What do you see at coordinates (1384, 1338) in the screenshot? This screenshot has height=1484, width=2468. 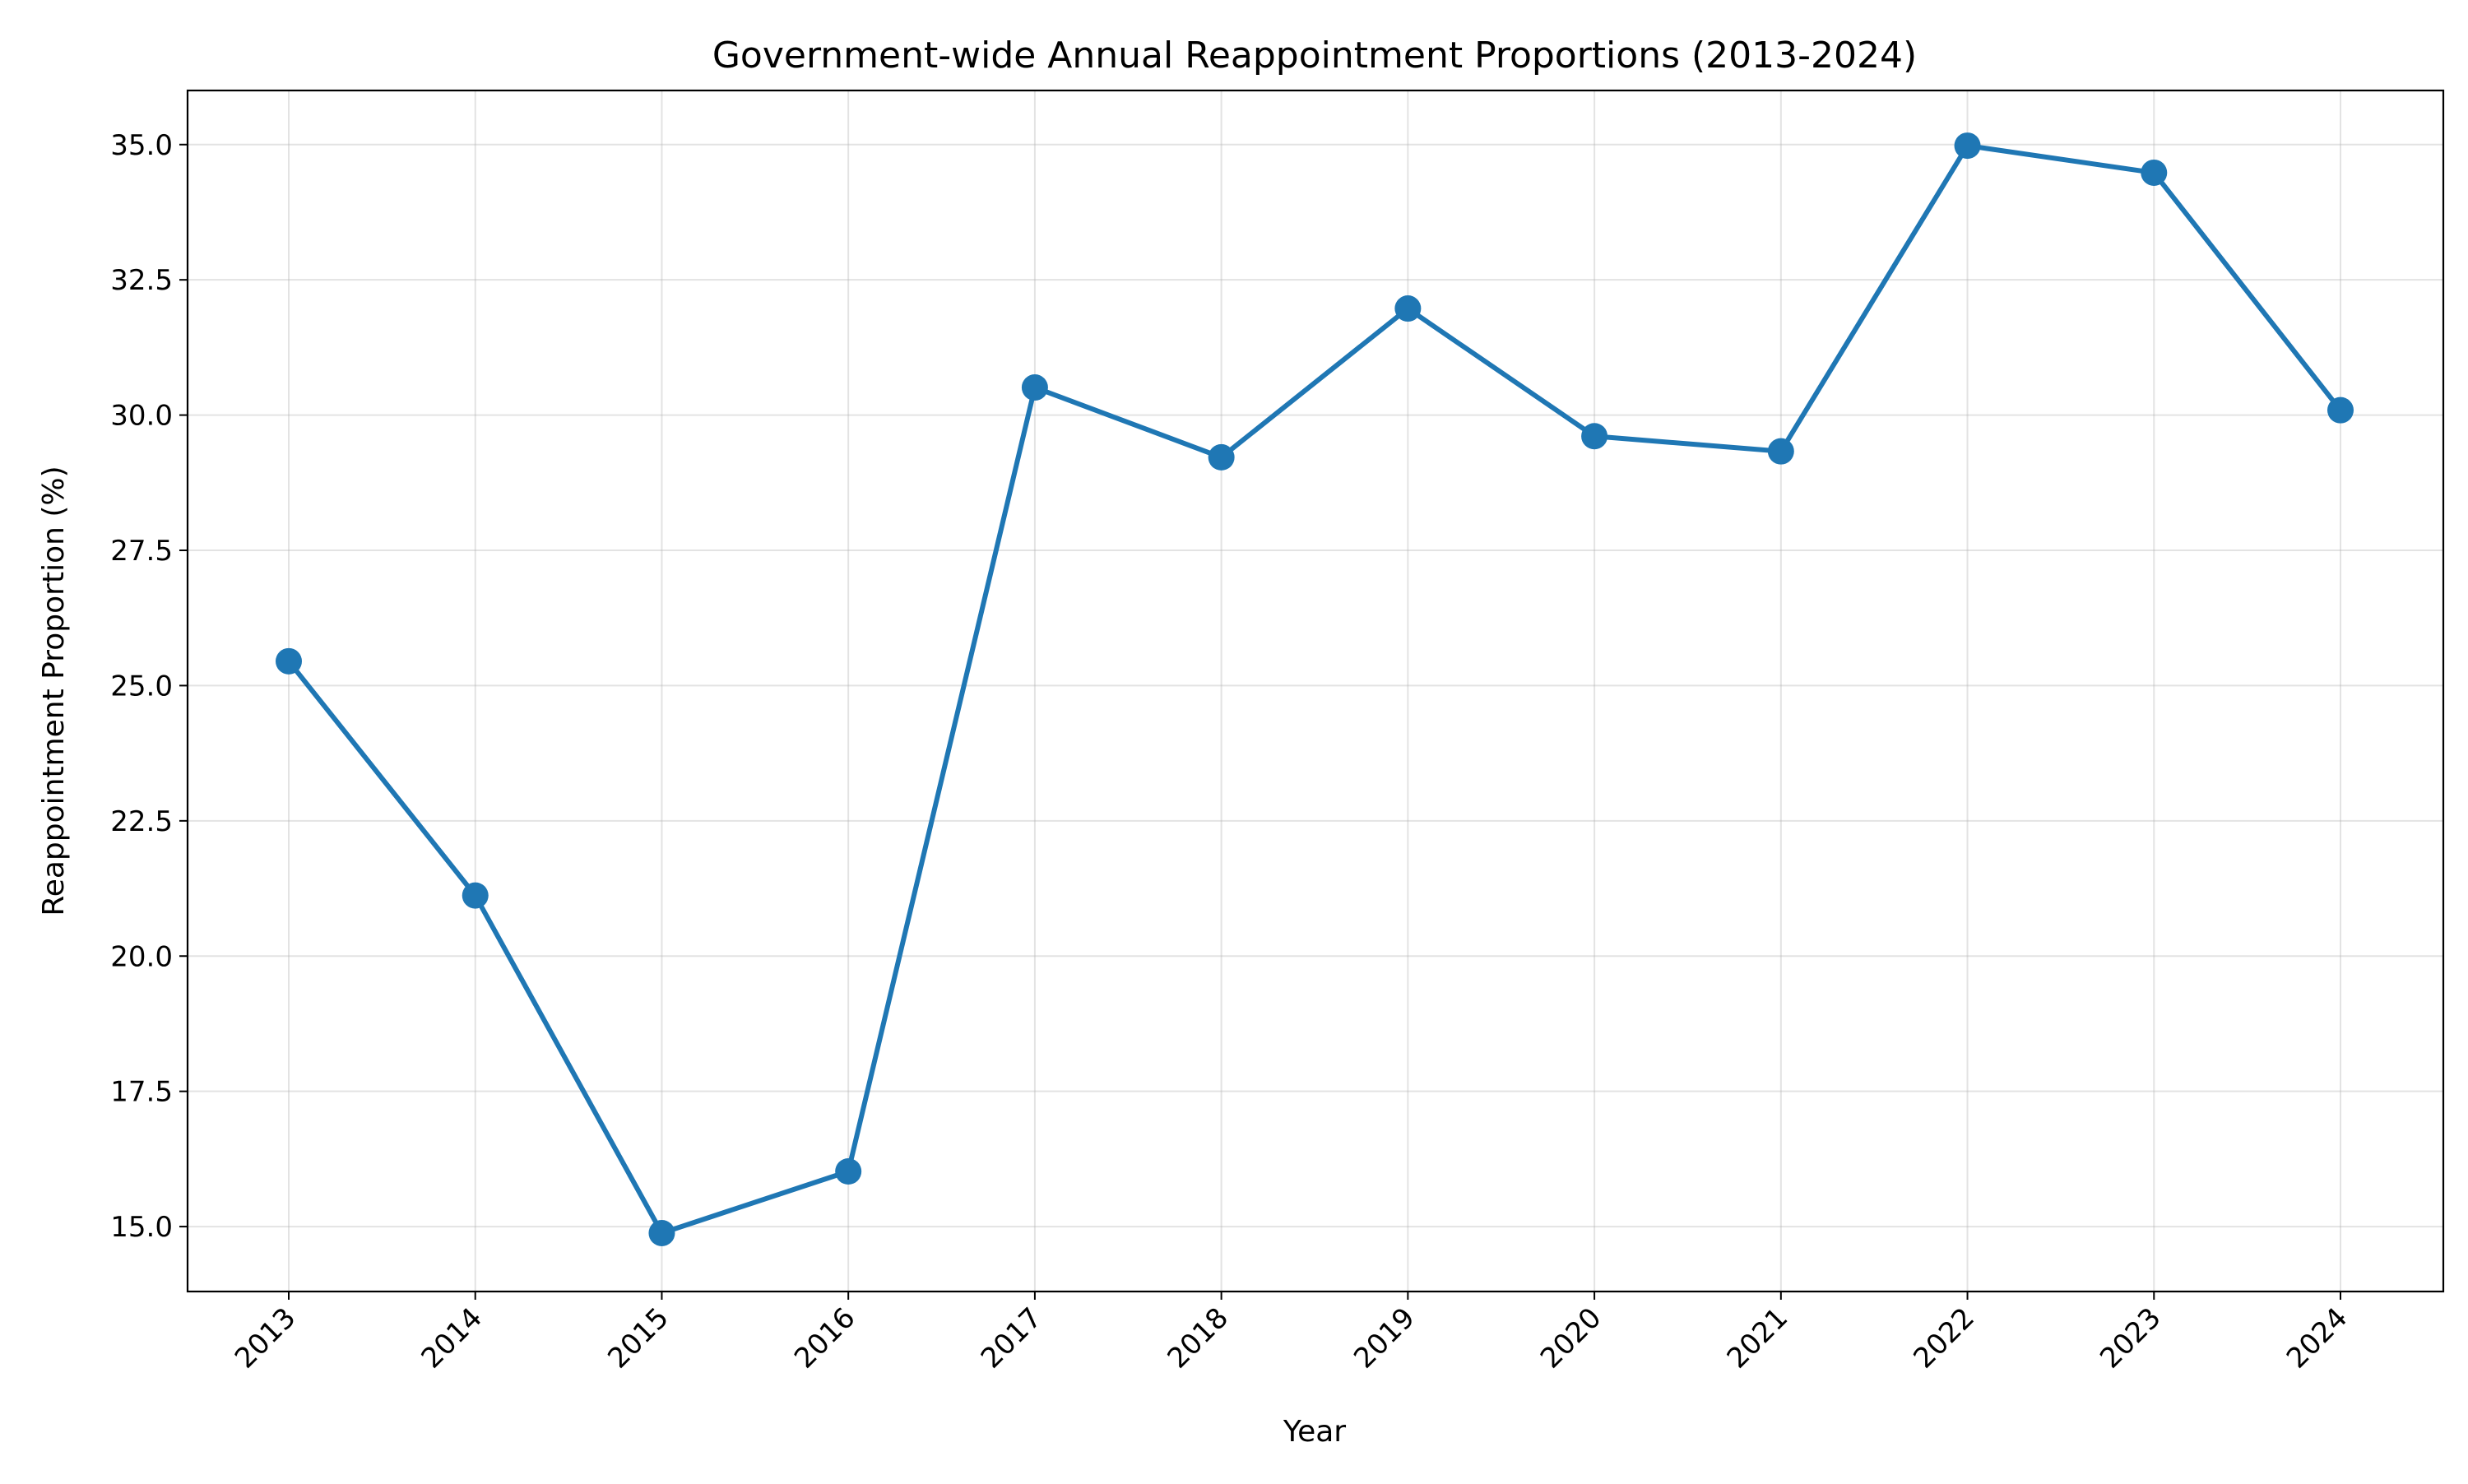 I see `x-tick-label: 2019` at bounding box center [1384, 1338].